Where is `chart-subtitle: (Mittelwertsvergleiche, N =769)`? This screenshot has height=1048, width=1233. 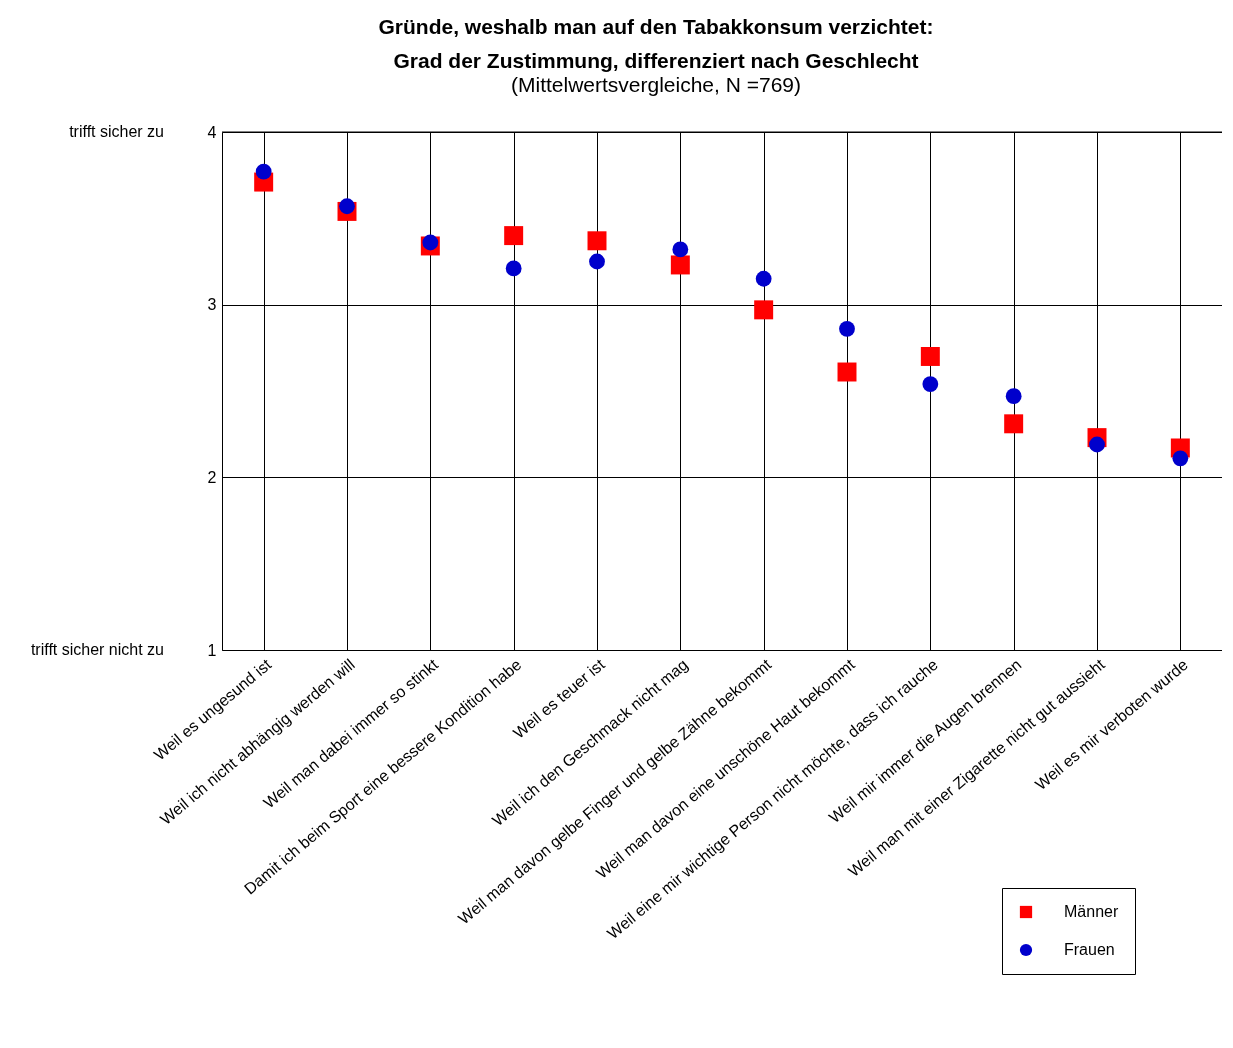
chart-subtitle: (Mittelwertsvergleiche, N =769) is located at coordinates (656, 84).